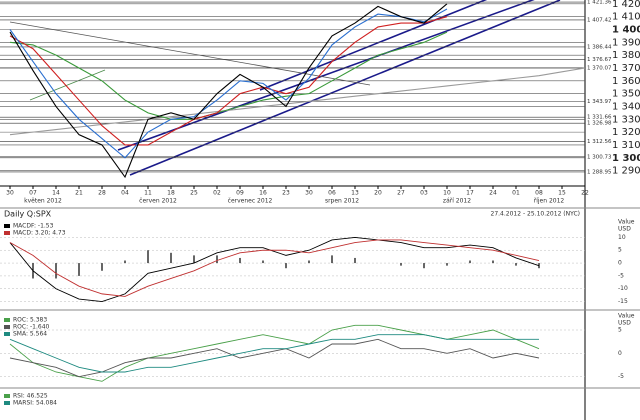 The image size is (640, 420). Describe the element at coordinates (148, 193) in the screenshot. I see `x-tick-label: 11` at that location.